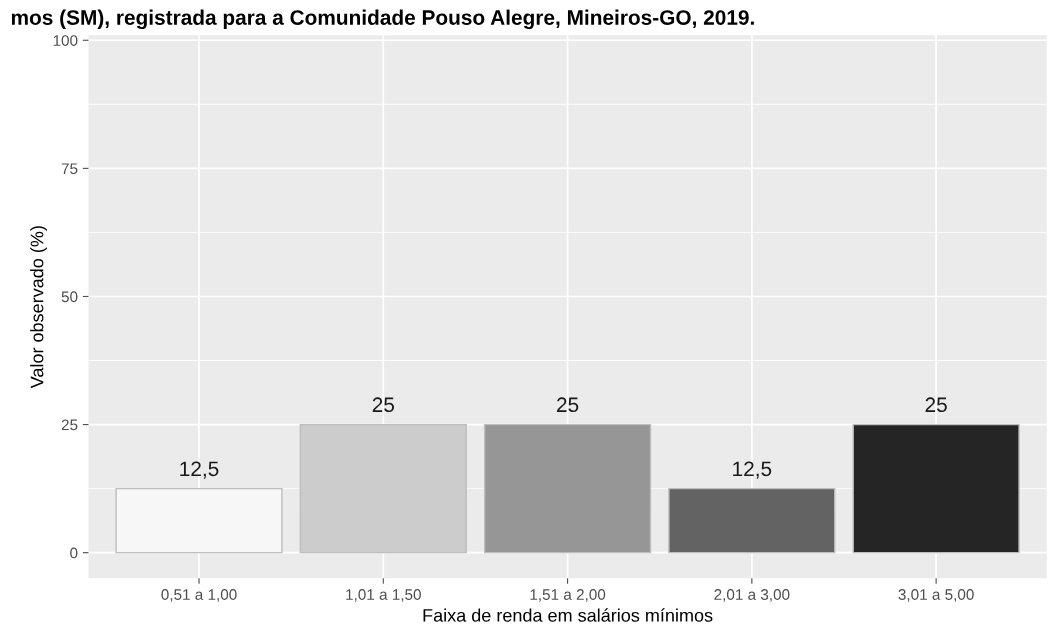 The width and height of the screenshot is (1053, 639). Describe the element at coordinates (382, 19) in the screenshot. I see `chart-title: mos (SM), registrada para a Comunidade Pouso Alegre, Mineiros-GO, 2019.` at that location.